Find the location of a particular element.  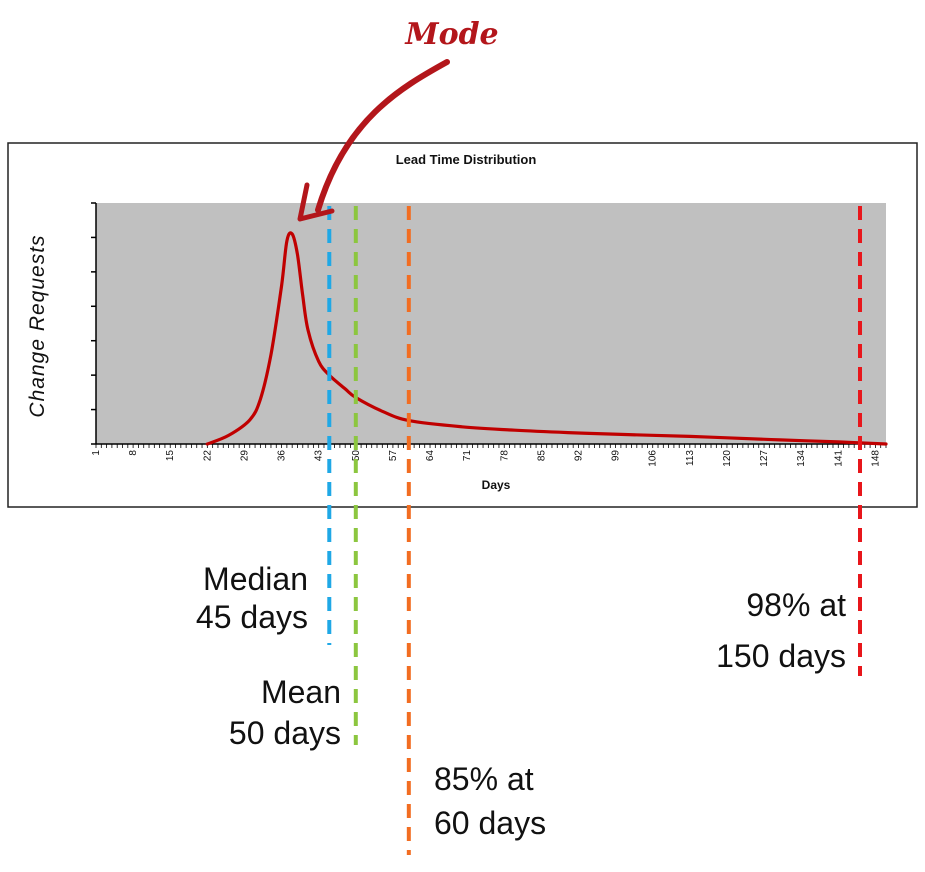

x-tick-label: 148 is located at coordinates (875, 458).